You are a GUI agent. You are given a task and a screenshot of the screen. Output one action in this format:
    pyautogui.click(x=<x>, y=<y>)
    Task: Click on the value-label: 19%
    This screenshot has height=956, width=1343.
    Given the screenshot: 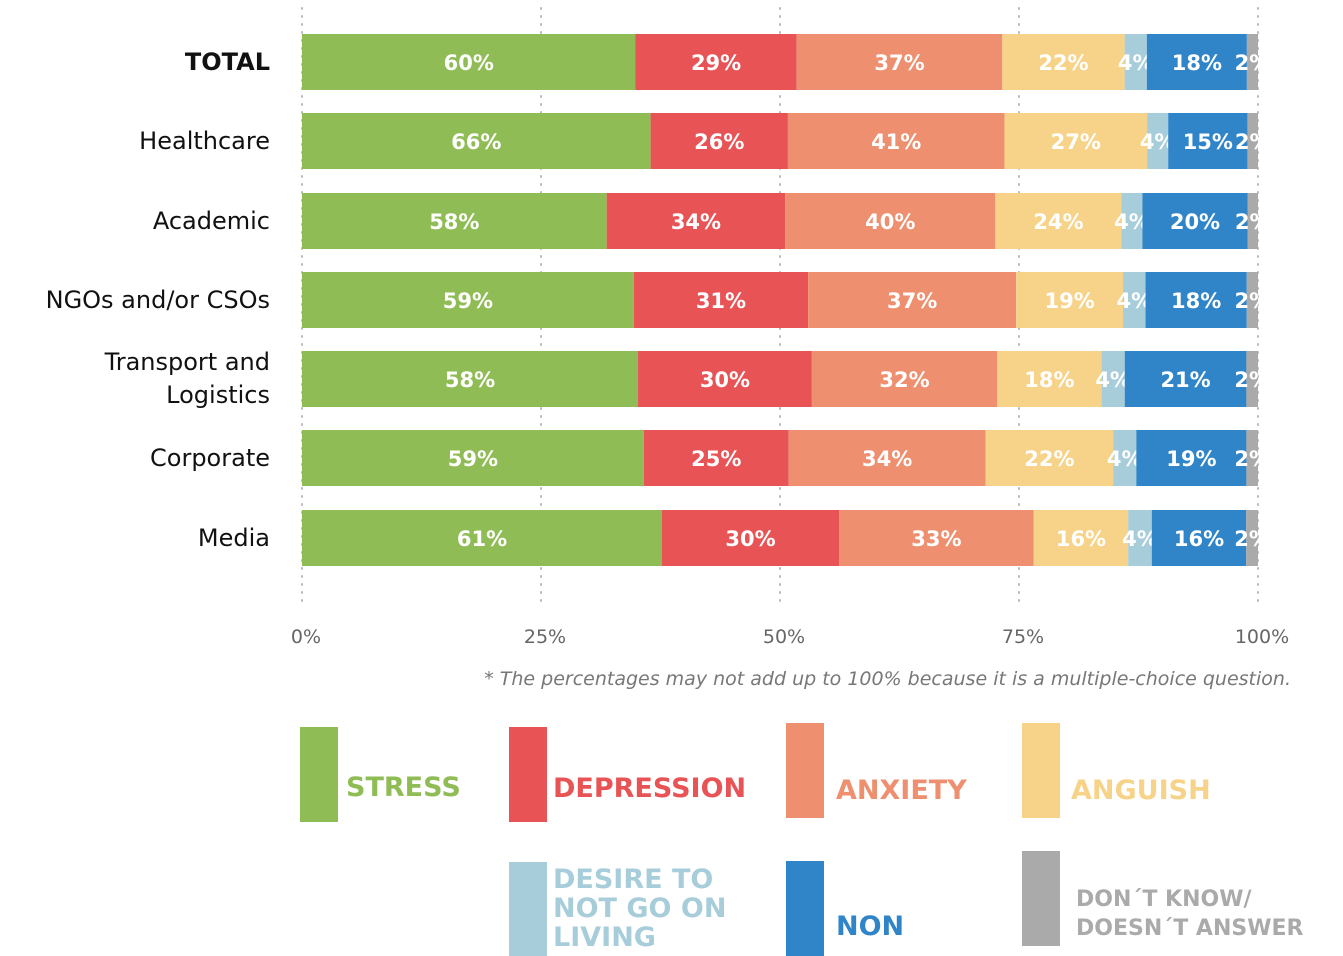 What is the action you would take?
    pyautogui.click(x=1191, y=459)
    